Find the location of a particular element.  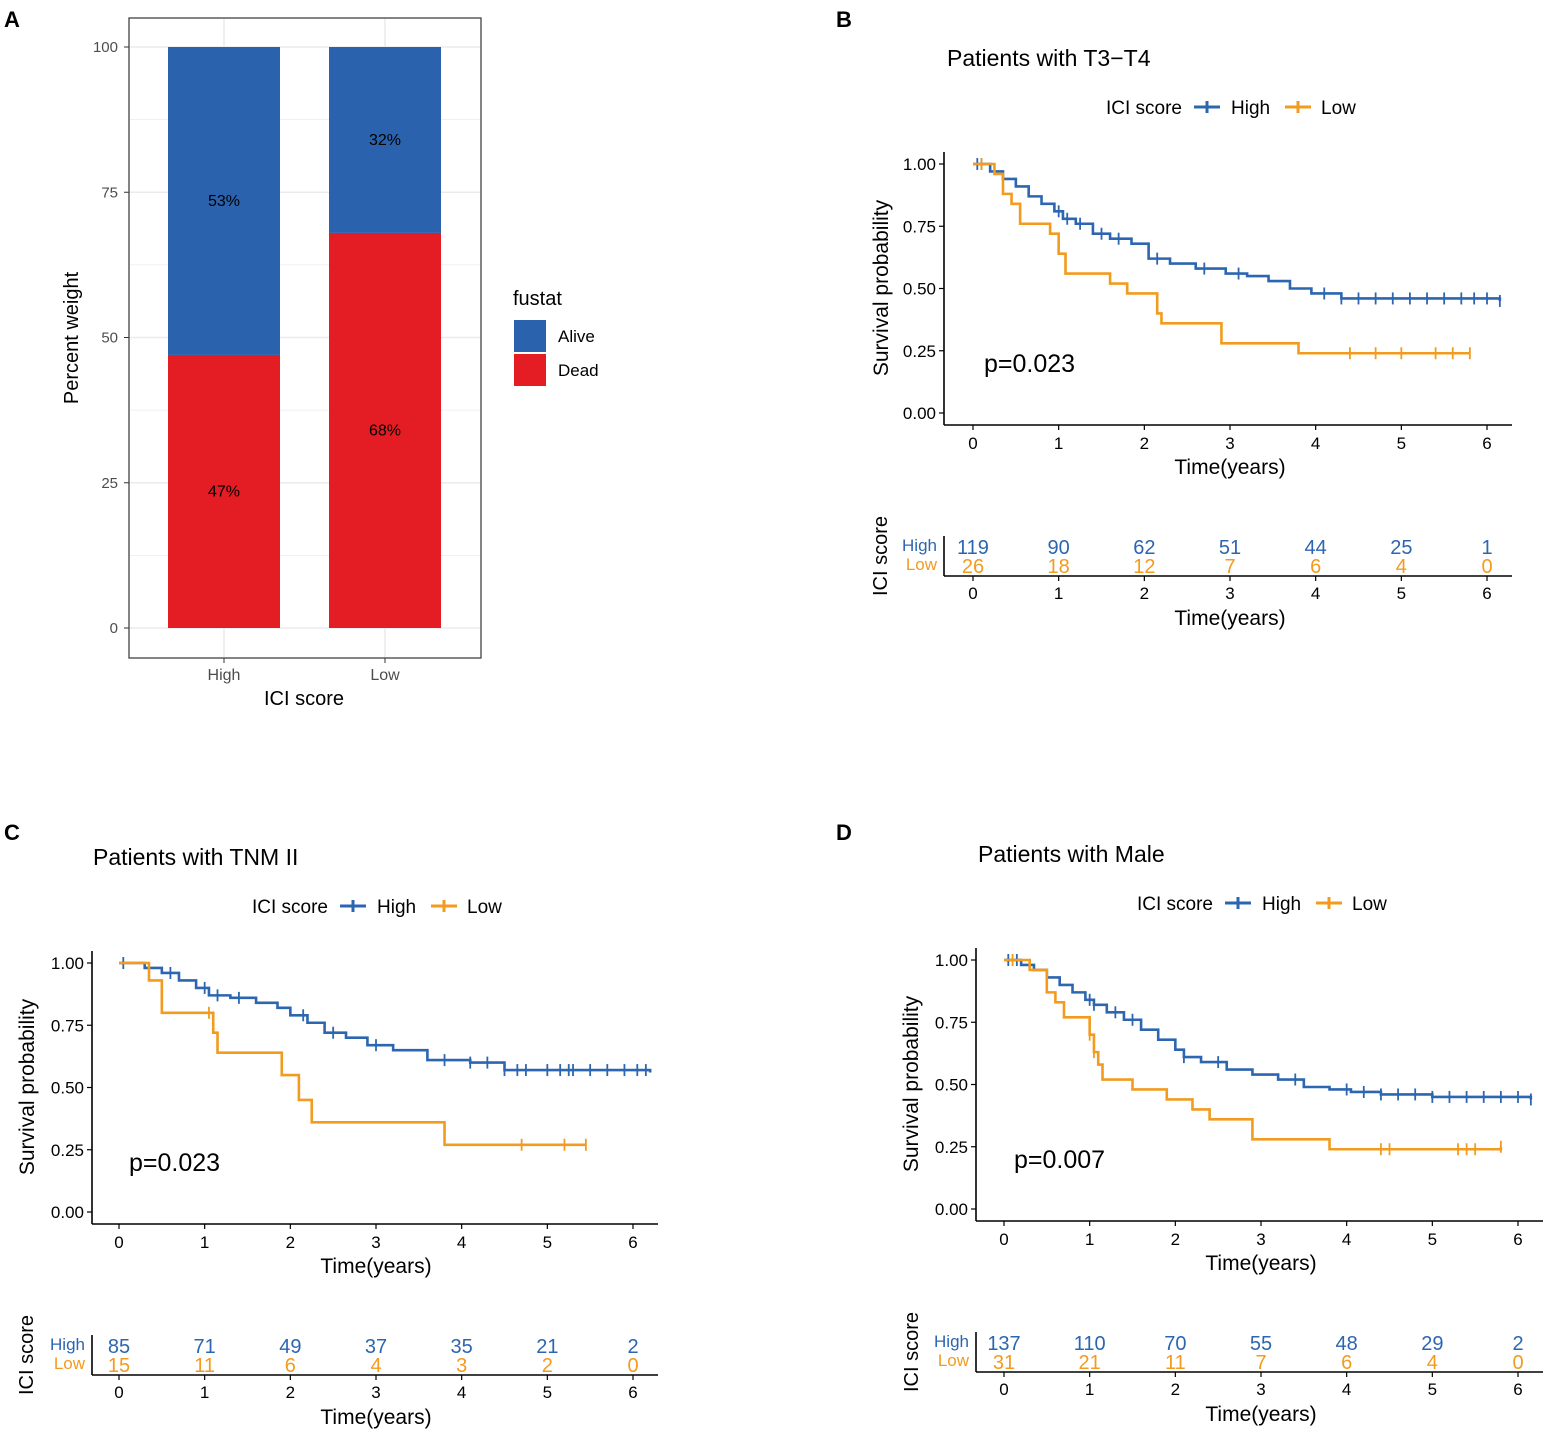

panel-d-pvalue: p=0.007 is located at coordinates (1059, 1160).